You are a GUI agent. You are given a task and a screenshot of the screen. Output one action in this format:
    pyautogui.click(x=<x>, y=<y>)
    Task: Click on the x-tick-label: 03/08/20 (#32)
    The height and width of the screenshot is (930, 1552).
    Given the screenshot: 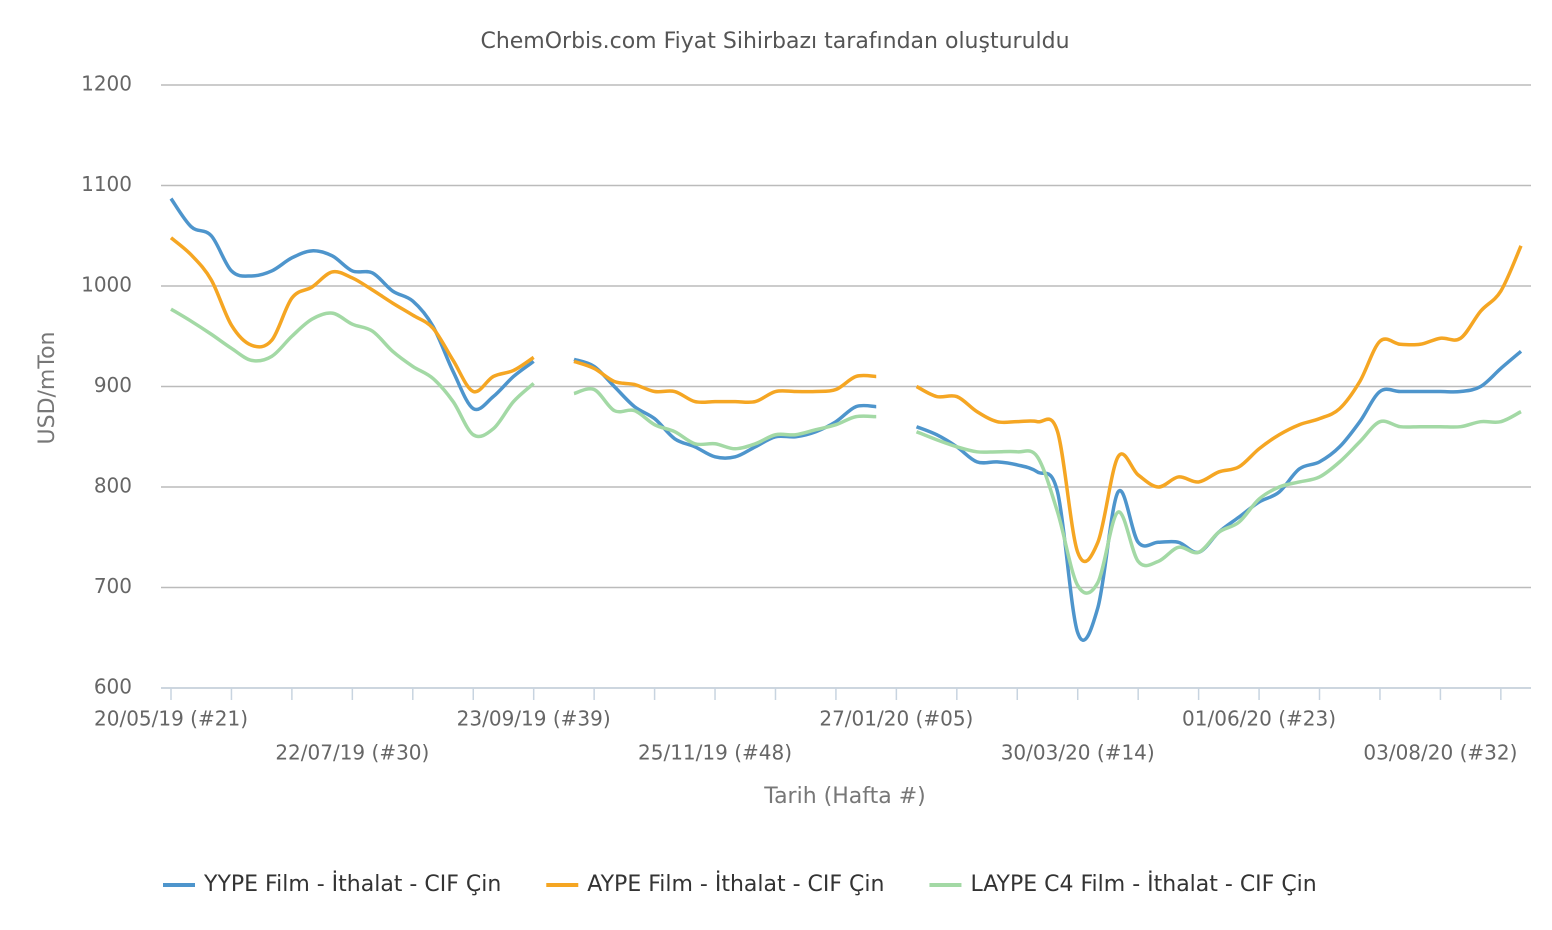 What is the action you would take?
    pyautogui.click(x=1440, y=753)
    